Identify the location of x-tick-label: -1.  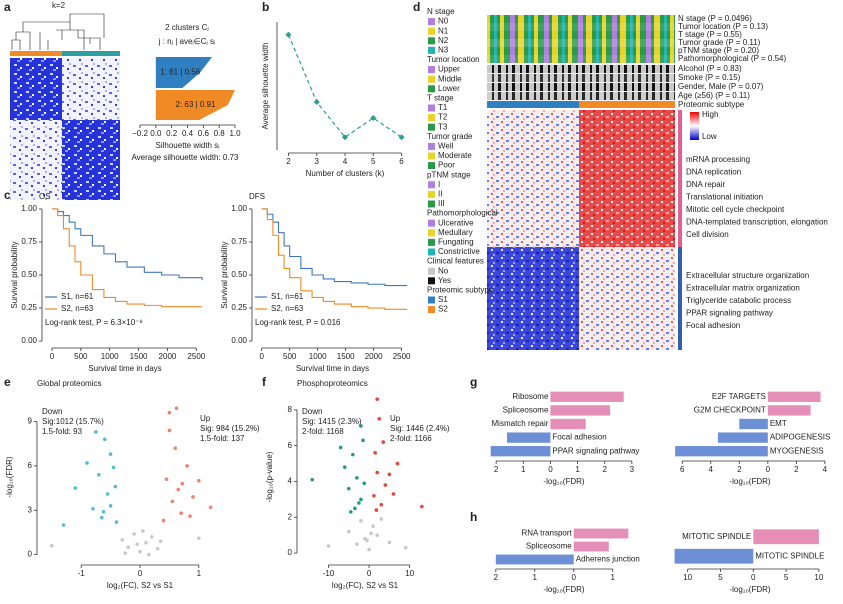
(82, 573).